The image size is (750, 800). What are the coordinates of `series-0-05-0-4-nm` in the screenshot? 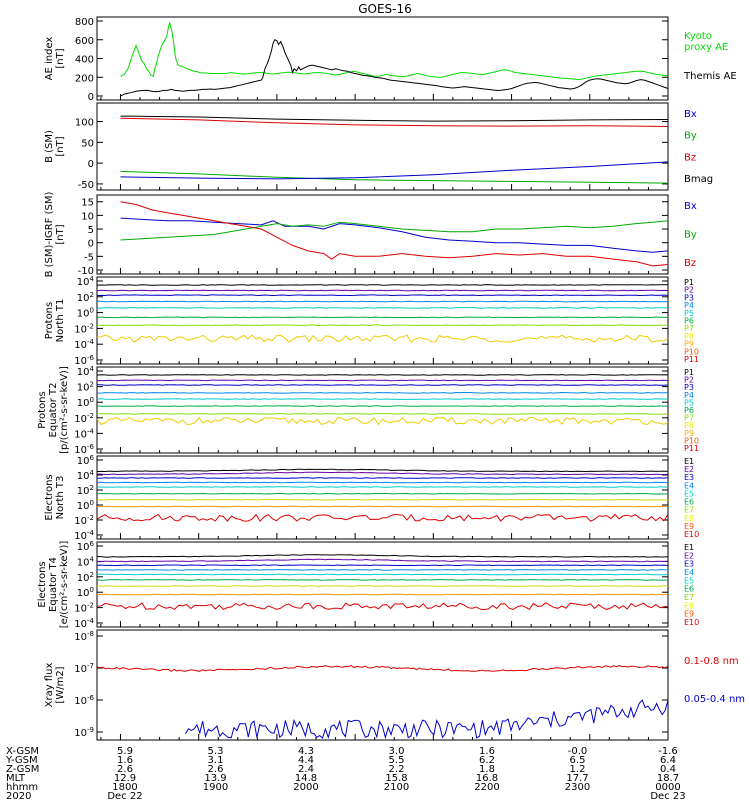 It's located at (427, 719).